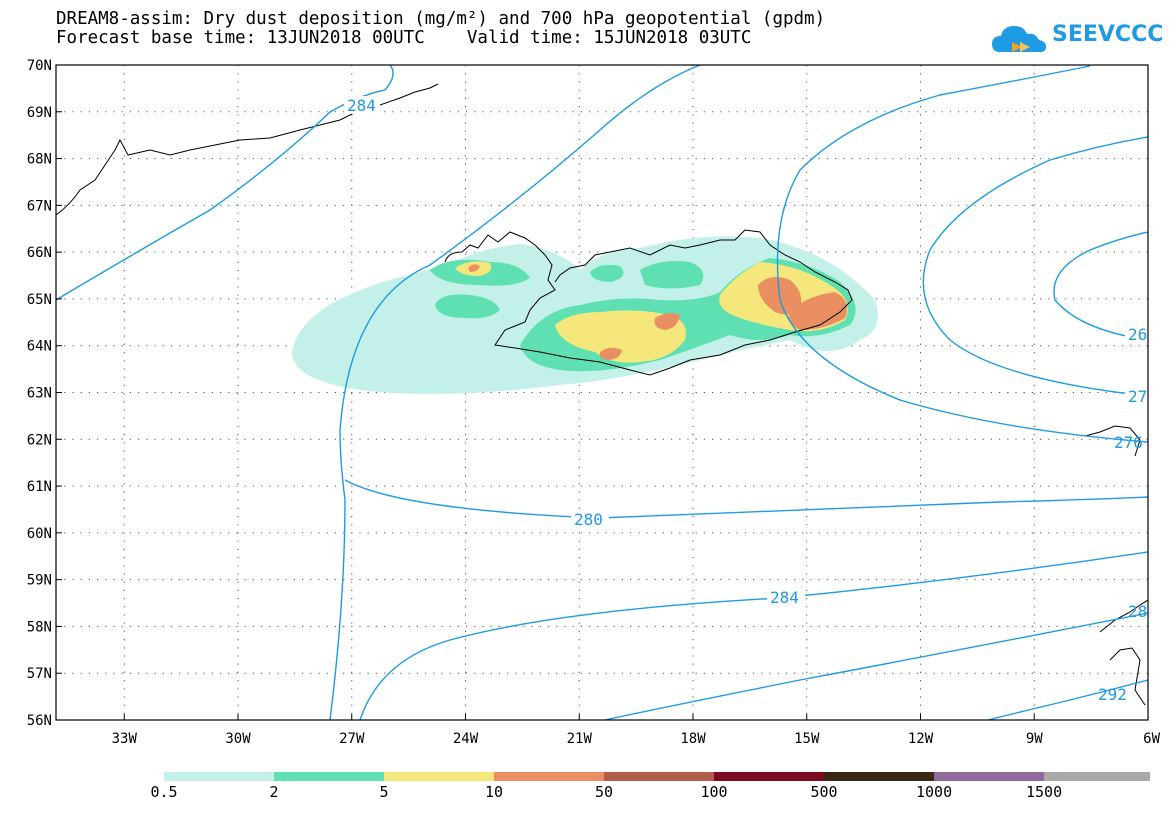 This screenshot has width=1175, height=815. What do you see at coordinates (1034, 739) in the screenshot?
I see `longitude-label: 9W` at bounding box center [1034, 739].